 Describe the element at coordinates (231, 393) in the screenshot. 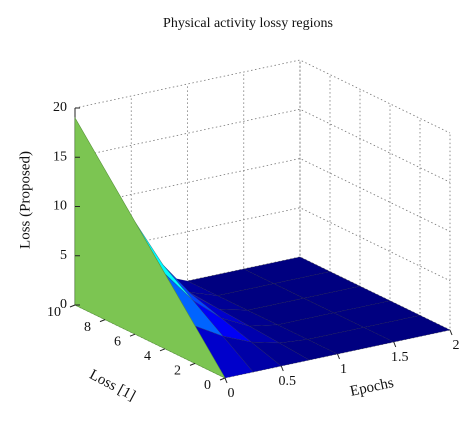

I see `x-tick-label: 0` at that location.